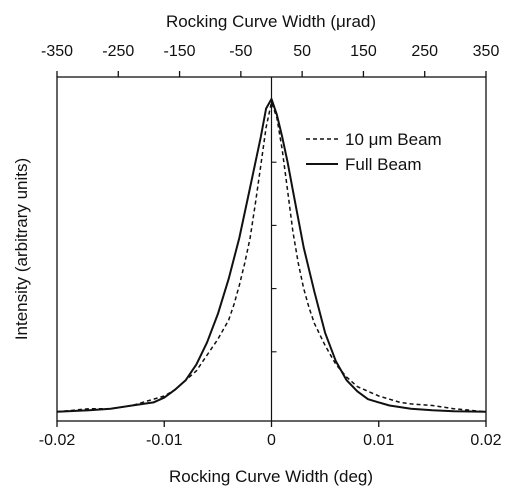 This screenshot has width=505, height=488. Describe the element at coordinates (486, 51) in the screenshot. I see `x2-tick-label: 350` at that location.